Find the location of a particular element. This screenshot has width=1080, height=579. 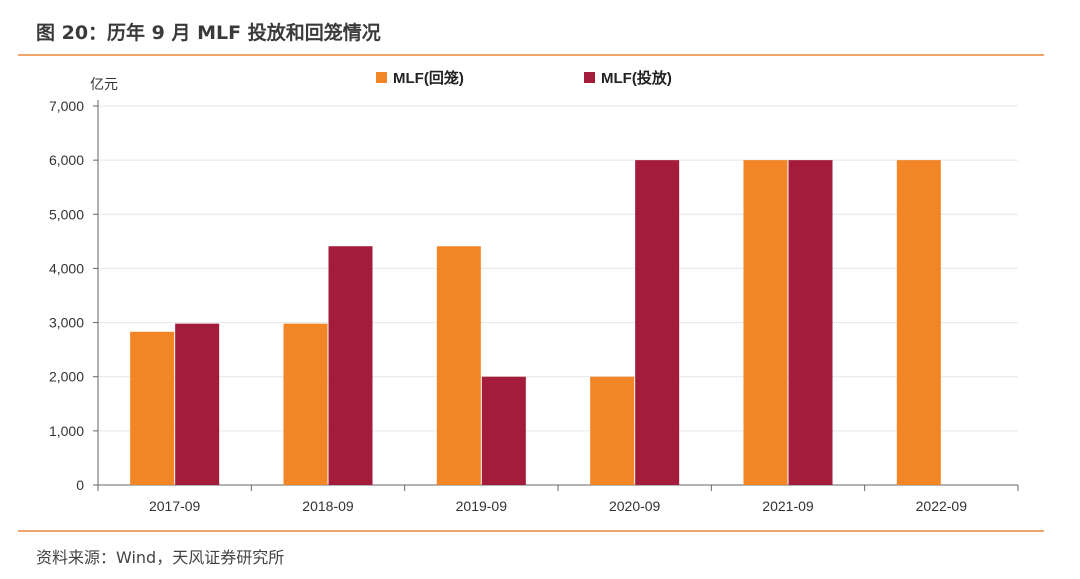

legend-label: MLF(投放) is located at coordinates (636, 78).